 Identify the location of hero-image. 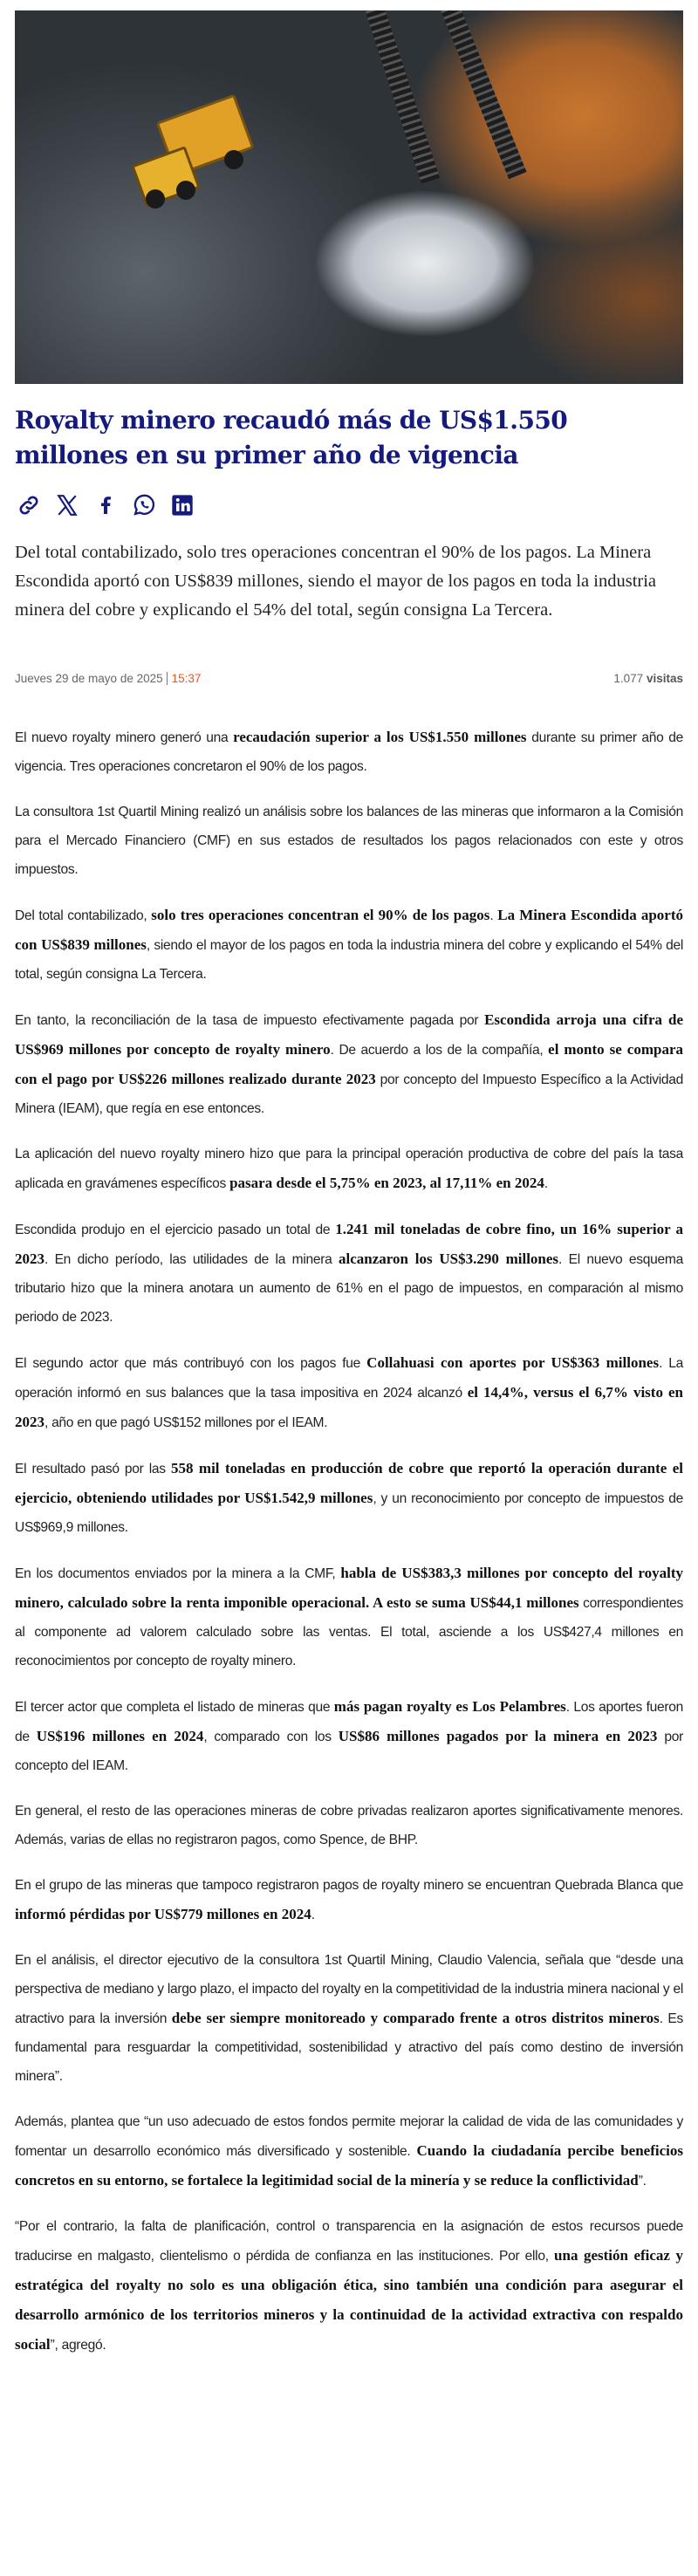
(349, 197).